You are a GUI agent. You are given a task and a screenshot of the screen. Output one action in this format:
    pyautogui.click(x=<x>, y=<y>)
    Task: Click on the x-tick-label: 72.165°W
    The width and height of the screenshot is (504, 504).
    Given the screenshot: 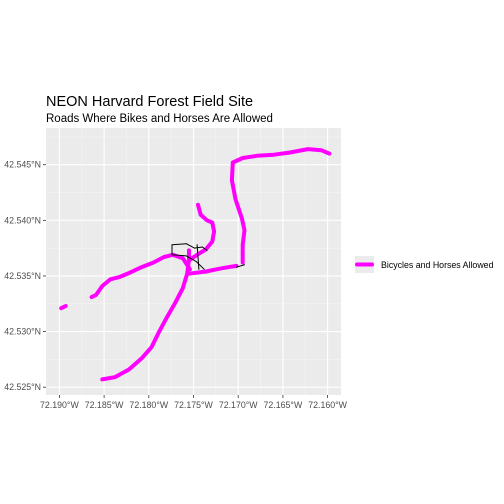 What is the action you would take?
    pyautogui.click(x=283, y=405)
    